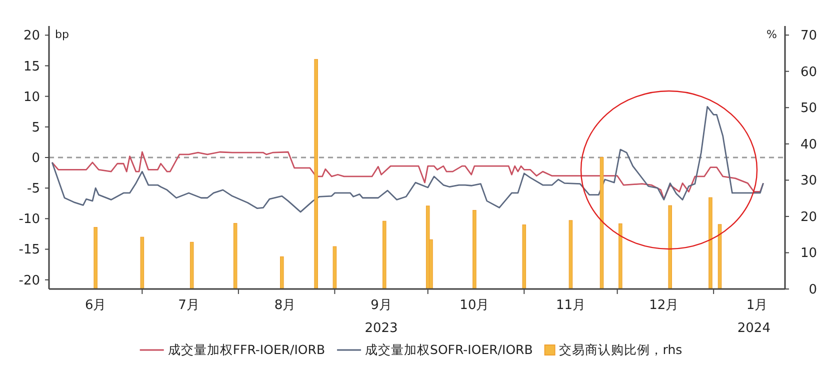  I want to click on x-tick-label: 6月, so click(95, 305).